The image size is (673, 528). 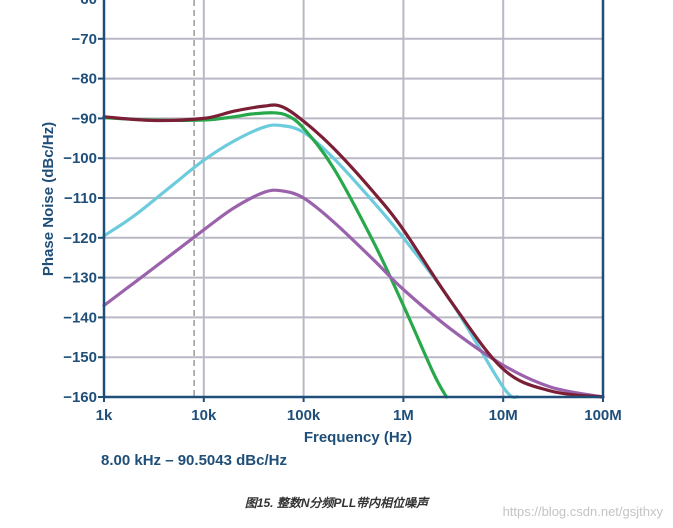 I want to click on figure-caption: 图15. 整数N分频PLL带内相位噪声, so click(x=336, y=503).